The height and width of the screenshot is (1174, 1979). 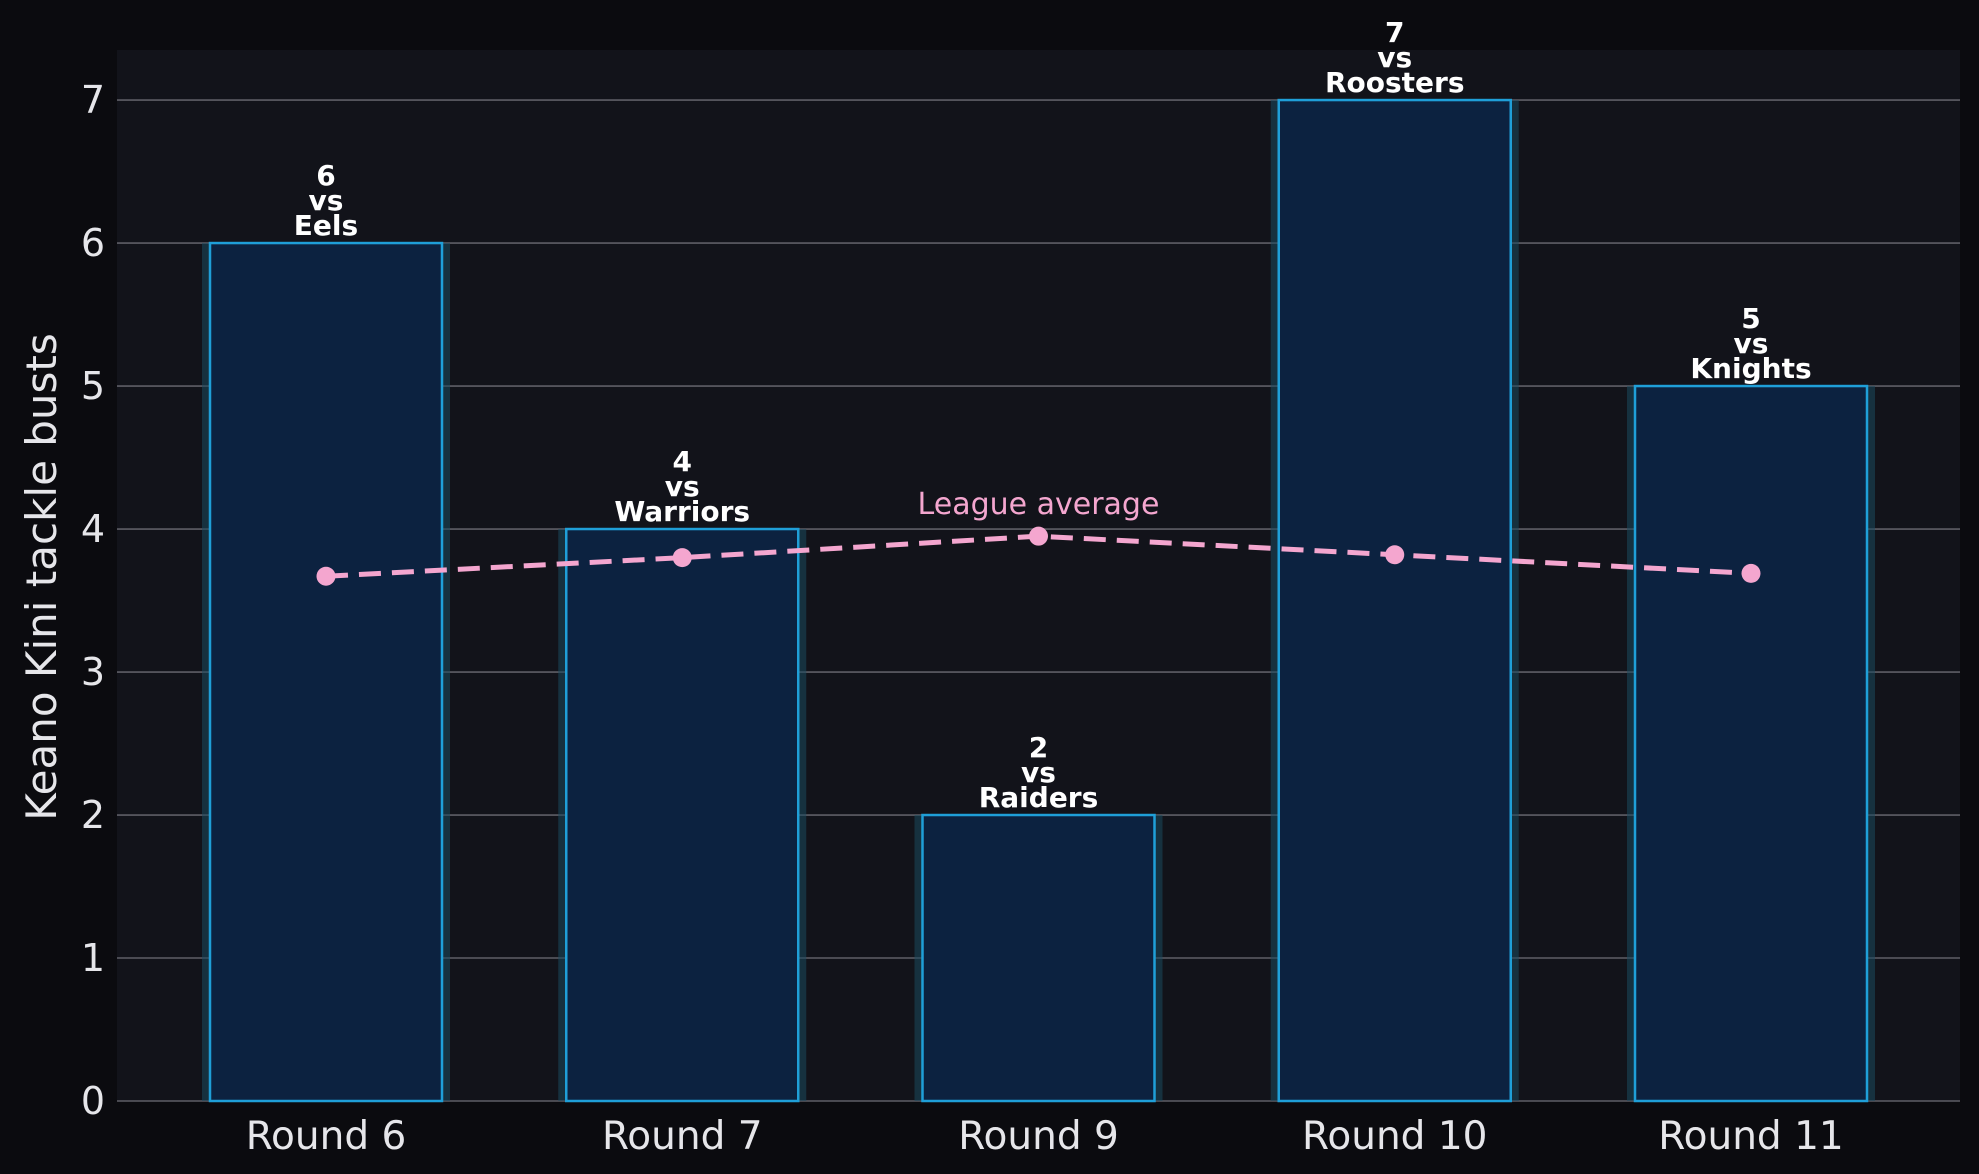 I want to click on bar-label: Roosters, so click(x=1395, y=82).